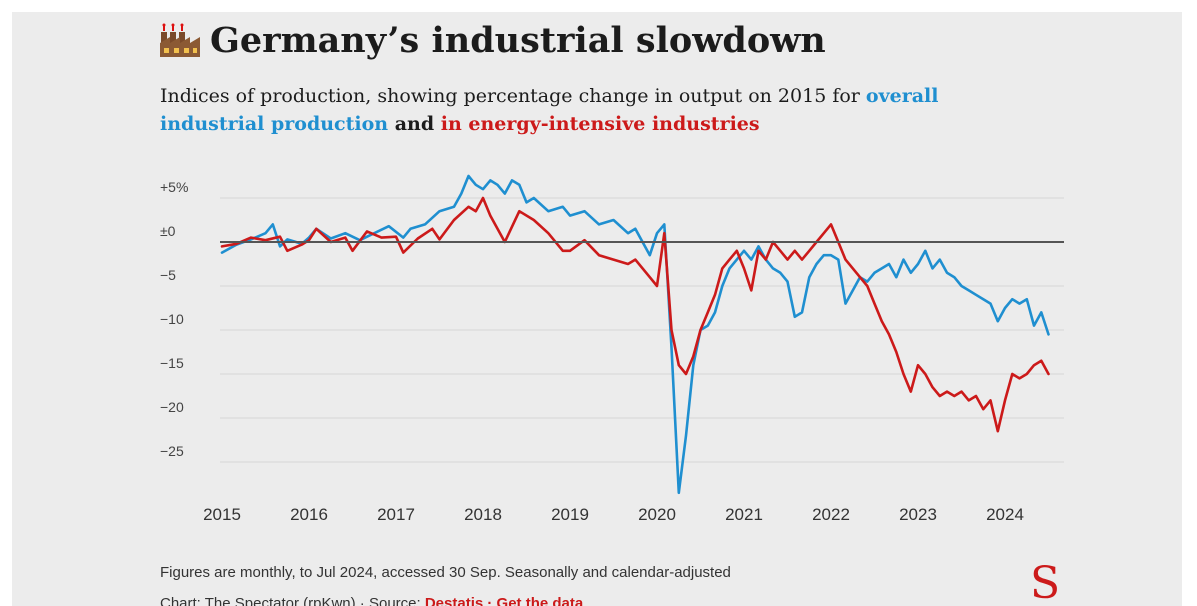 The width and height of the screenshot is (1197, 606). What do you see at coordinates (309, 514) in the screenshot?
I see `x-tick-label: 2016` at bounding box center [309, 514].